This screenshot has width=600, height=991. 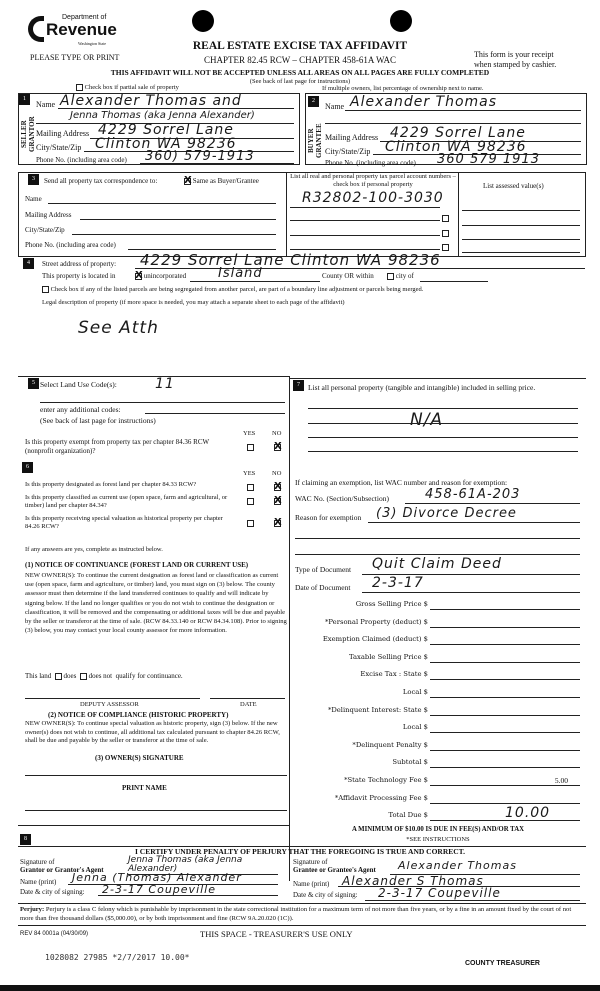 What do you see at coordinates (391, 604) in the screenshot?
I see `fee-label: Gross Selling Price $` at bounding box center [391, 604].